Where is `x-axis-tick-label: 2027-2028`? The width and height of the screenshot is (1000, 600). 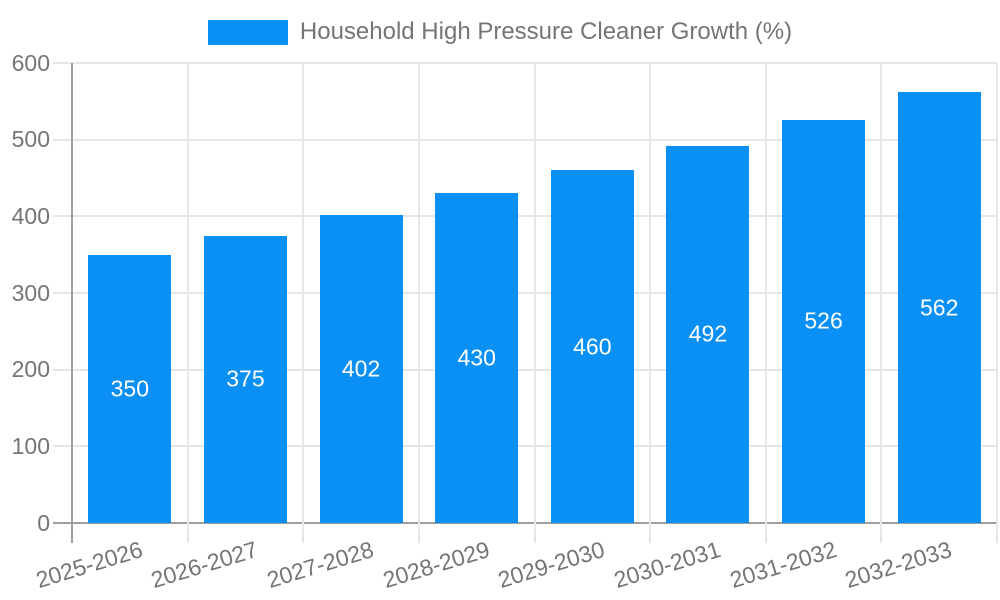
x-axis-tick-label: 2027-2028 is located at coordinates (320, 565).